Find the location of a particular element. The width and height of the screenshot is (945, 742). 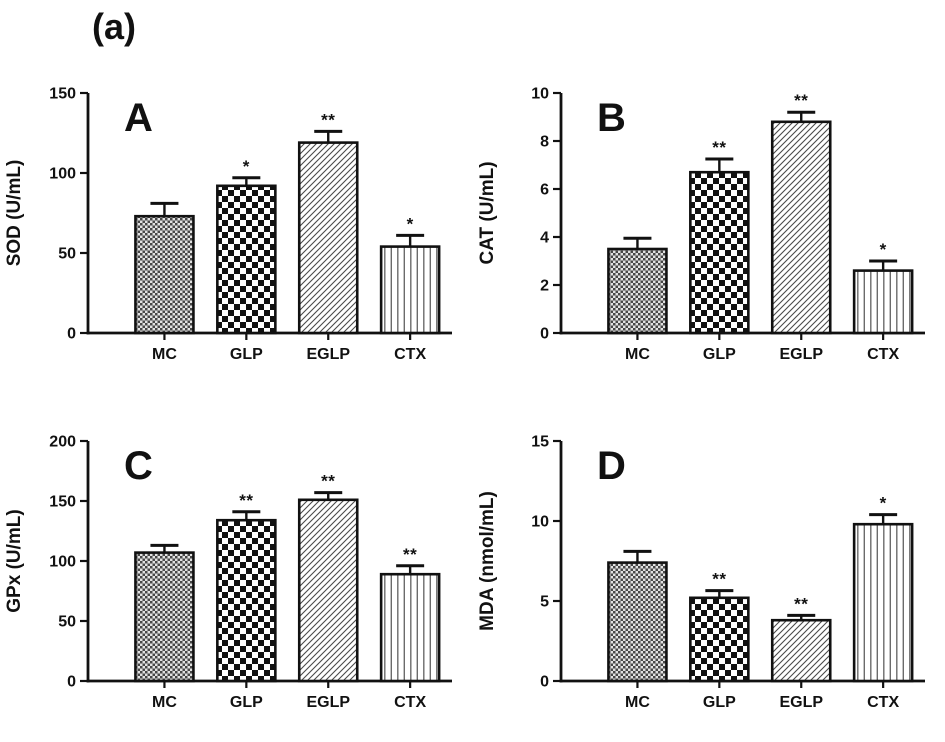

panel-letter: C is located at coordinates (138, 466).